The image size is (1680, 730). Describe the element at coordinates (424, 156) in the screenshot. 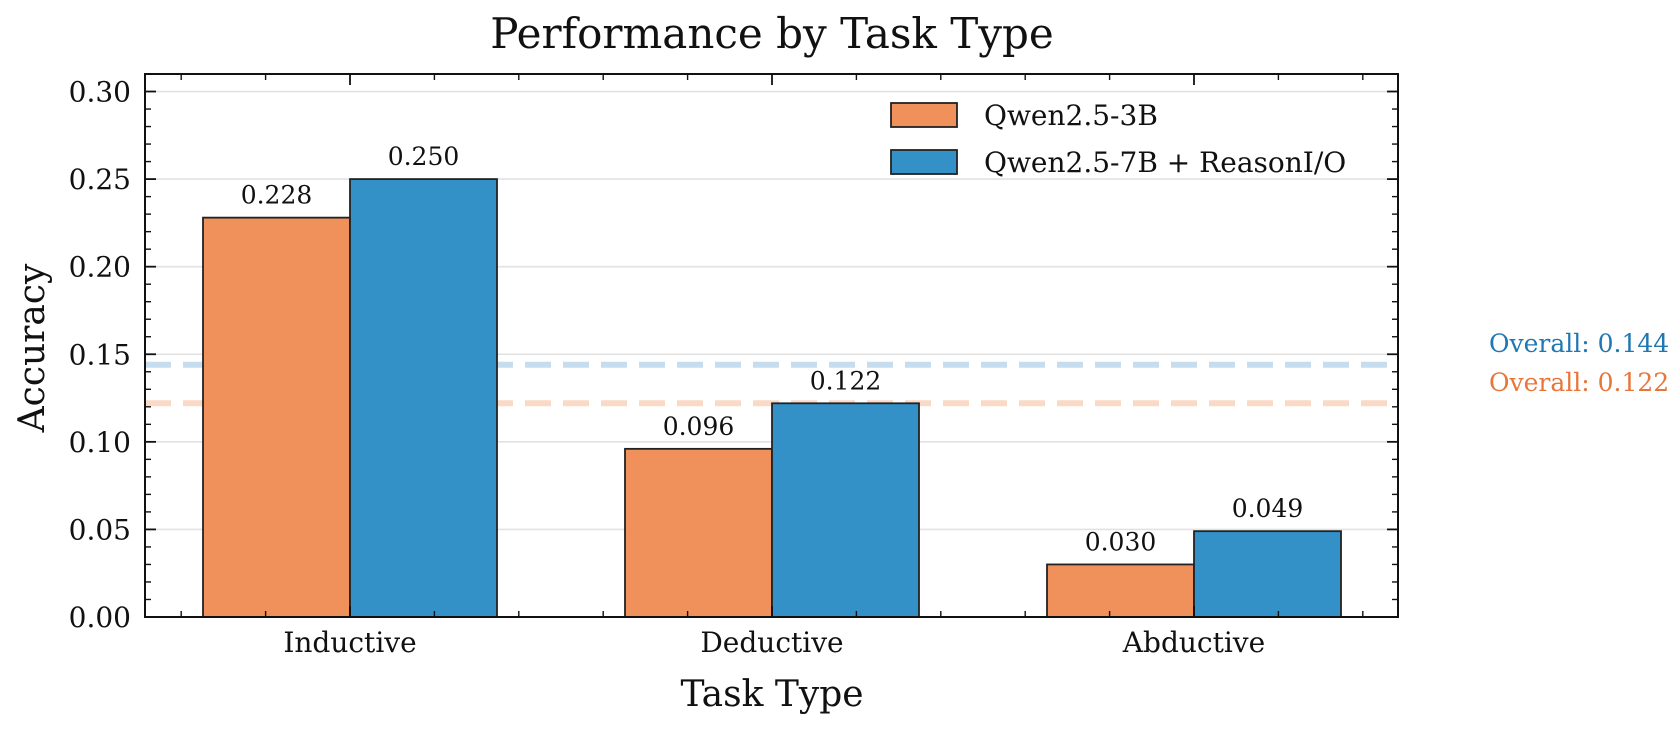

I see `bar-value-label: 0.250` at that location.